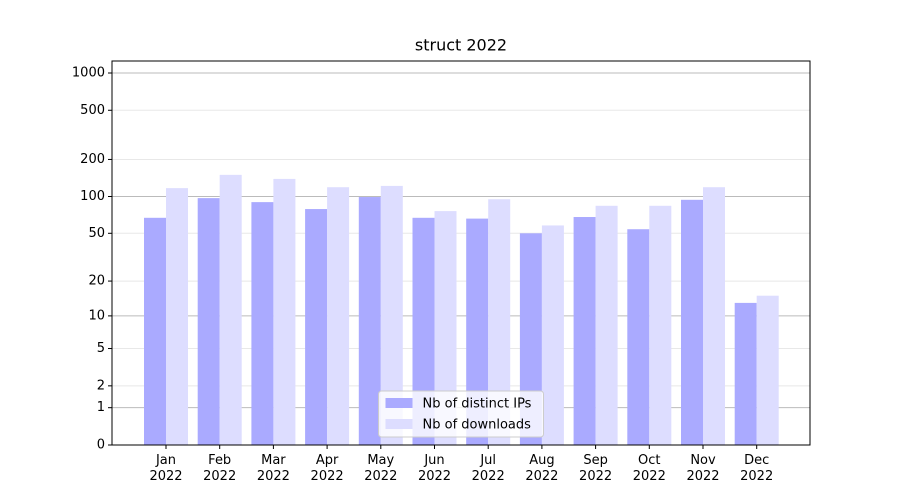 The width and height of the screenshot is (900, 500). I want to click on x-tick-label: Aug 2022, so click(542, 468).